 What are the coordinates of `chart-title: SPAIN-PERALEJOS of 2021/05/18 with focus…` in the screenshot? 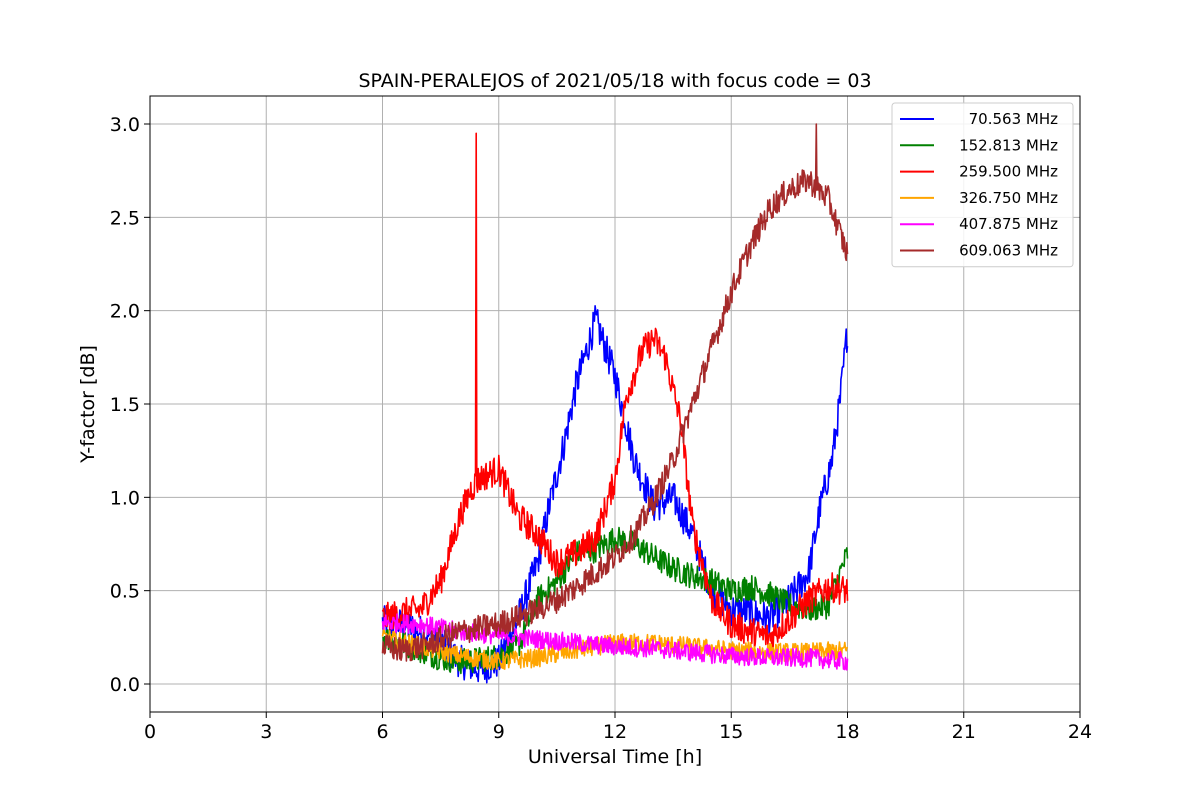 It's located at (614, 81).